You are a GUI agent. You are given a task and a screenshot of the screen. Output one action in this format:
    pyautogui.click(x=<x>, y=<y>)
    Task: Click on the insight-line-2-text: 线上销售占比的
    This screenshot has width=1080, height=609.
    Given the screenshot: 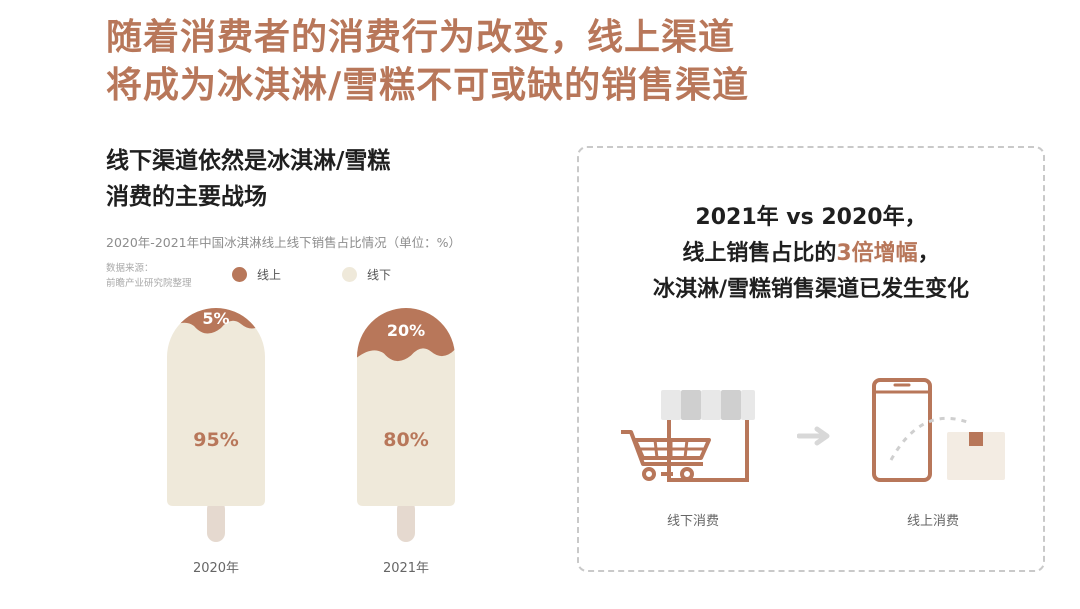 What is the action you would take?
    pyautogui.click(x=759, y=253)
    